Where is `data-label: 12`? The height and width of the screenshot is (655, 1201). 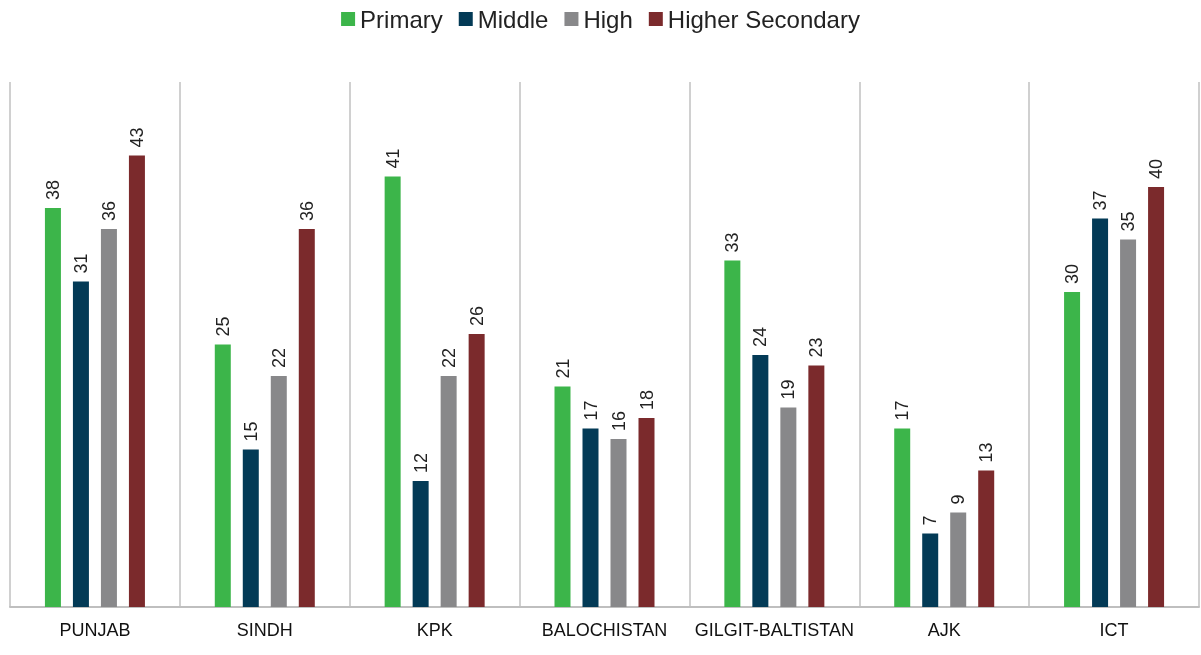 data-label: 12 is located at coordinates (420, 462).